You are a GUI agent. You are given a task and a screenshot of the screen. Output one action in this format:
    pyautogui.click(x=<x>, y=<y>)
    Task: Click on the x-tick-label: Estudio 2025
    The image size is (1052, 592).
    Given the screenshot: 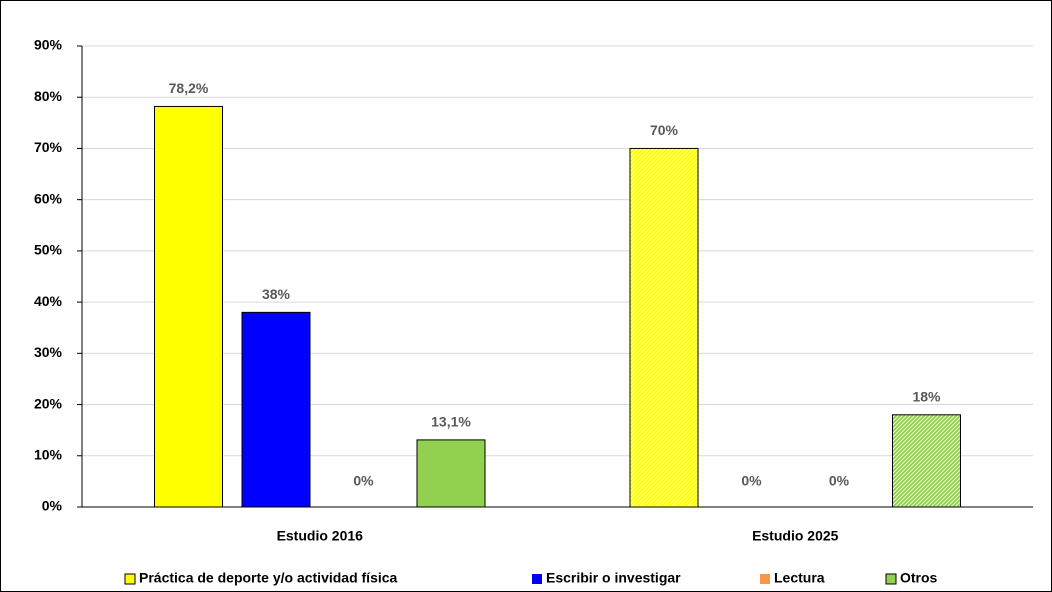 What is the action you would take?
    pyautogui.click(x=795, y=536)
    